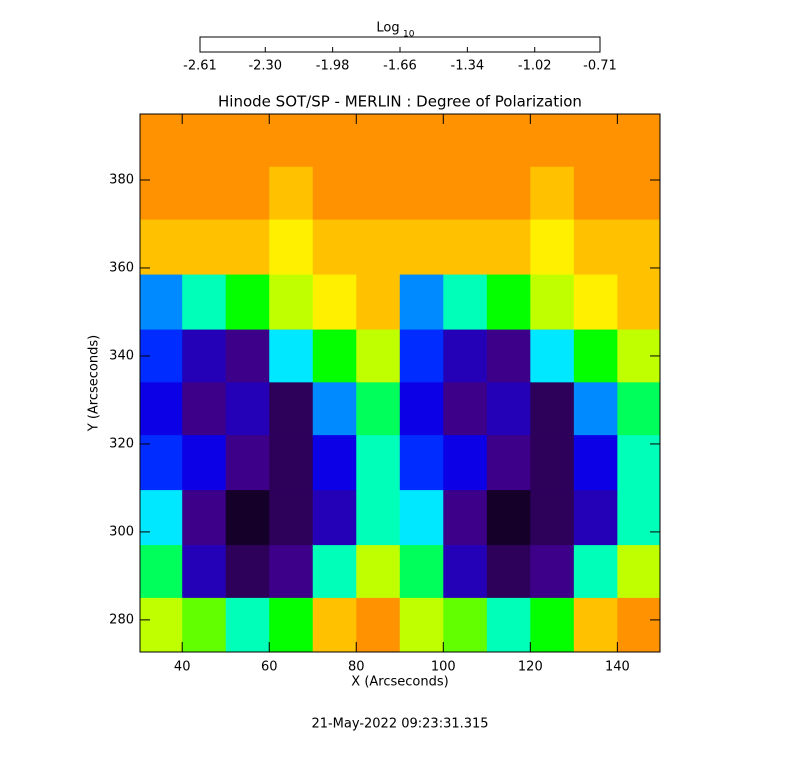  I want to click on colorbar-tick-label: -0.71, so click(600, 66).